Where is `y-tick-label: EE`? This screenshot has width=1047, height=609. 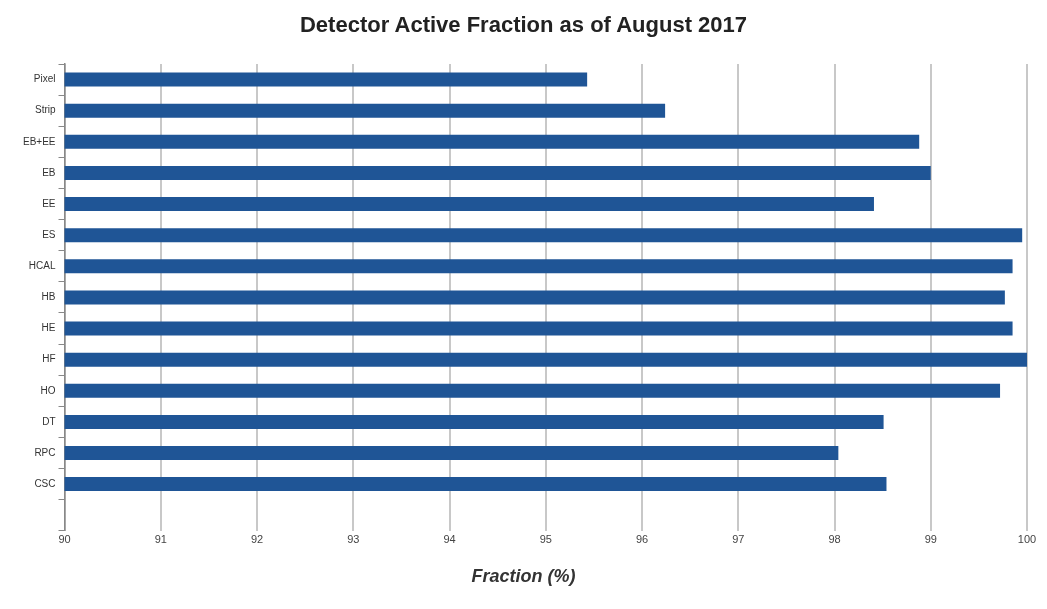 y-tick-label: EE is located at coordinates (49, 203).